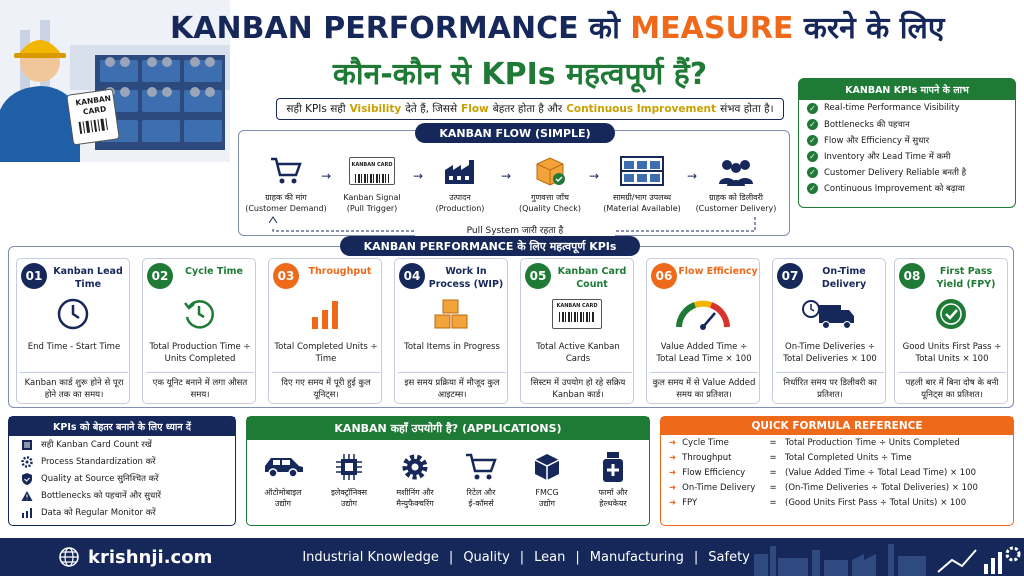 The width and height of the screenshot is (1024, 576). Describe the element at coordinates (892, 108) in the screenshot. I see `benefit-label: Real-time Performance Visibility` at that location.